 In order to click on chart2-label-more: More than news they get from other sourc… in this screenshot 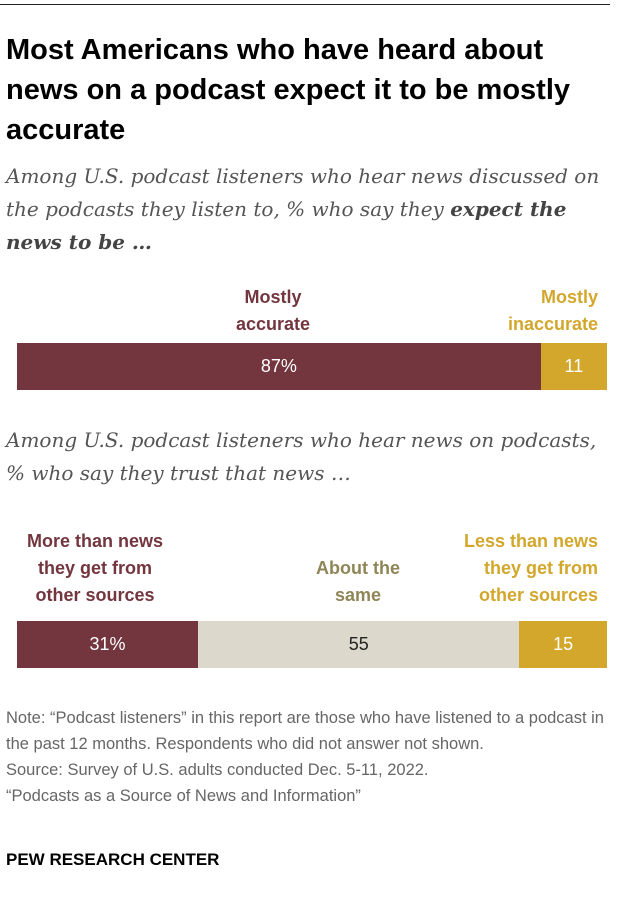, I will do `click(95, 568)`.